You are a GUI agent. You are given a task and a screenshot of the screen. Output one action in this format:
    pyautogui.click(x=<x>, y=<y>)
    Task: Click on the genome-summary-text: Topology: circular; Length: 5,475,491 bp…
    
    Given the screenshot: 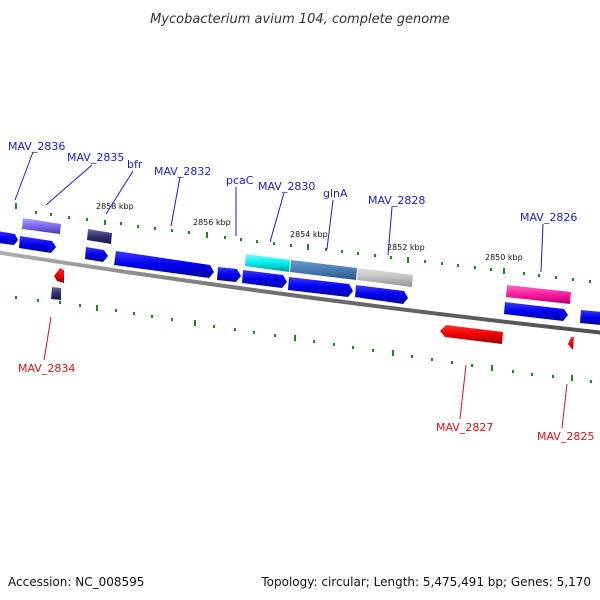 What is the action you would take?
    pyautogui.click(x=425, y=582)
    